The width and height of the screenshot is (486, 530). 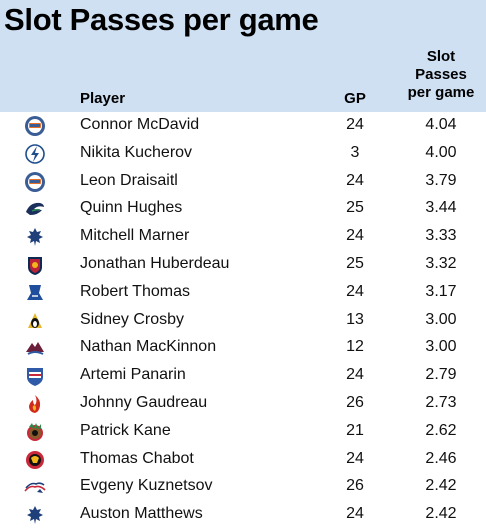 What do you see at coordinates (243, 515) in the screenshot?
I see `table-row: Auston Matthews 24 2.42` at bounding box center [243, 515].